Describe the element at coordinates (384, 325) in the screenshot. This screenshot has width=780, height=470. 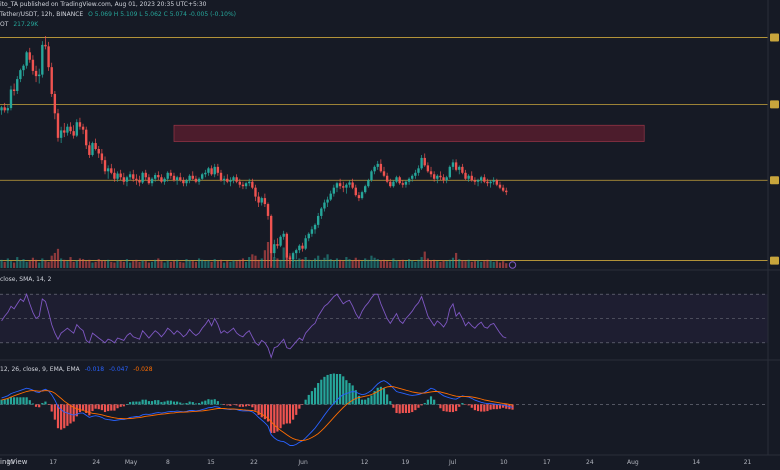
I see `rsi-pane` at that location.